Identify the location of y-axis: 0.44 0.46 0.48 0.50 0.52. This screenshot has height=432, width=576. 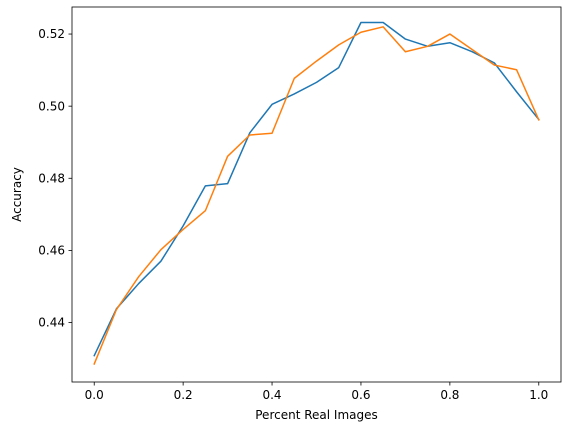
(55, 178).